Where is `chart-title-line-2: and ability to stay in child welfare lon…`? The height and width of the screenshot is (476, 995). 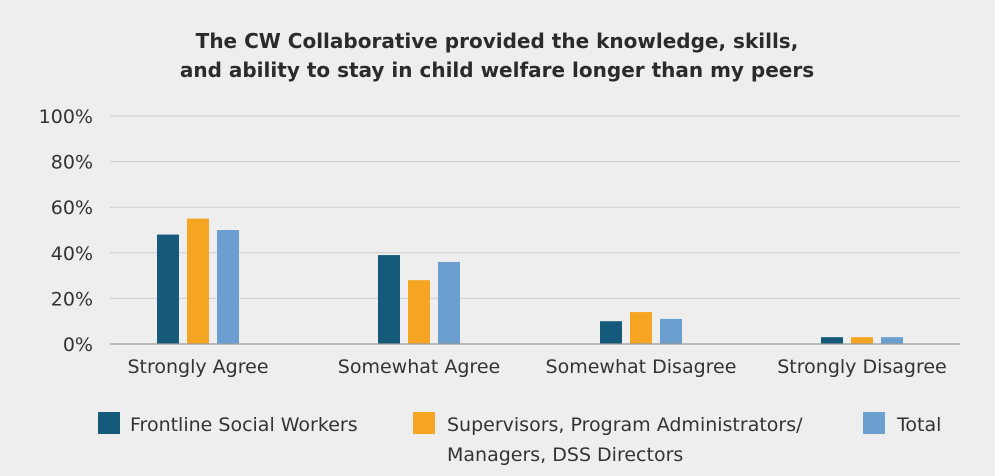 chart-title-line-2: and ability to stay in child welfare lon… is located at coordinates (497, 70).